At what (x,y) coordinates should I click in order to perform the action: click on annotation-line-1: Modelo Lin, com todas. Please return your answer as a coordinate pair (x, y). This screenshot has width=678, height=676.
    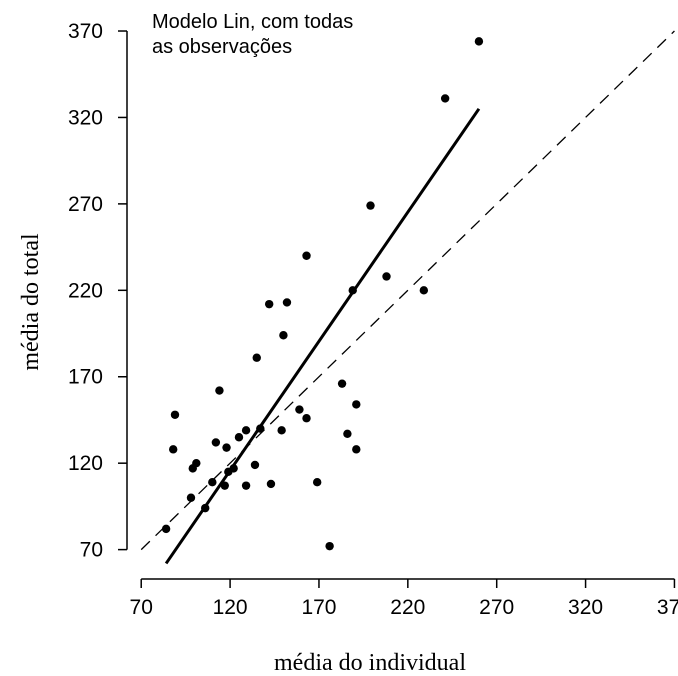
    Looking at the image, I should click on (252, 22).